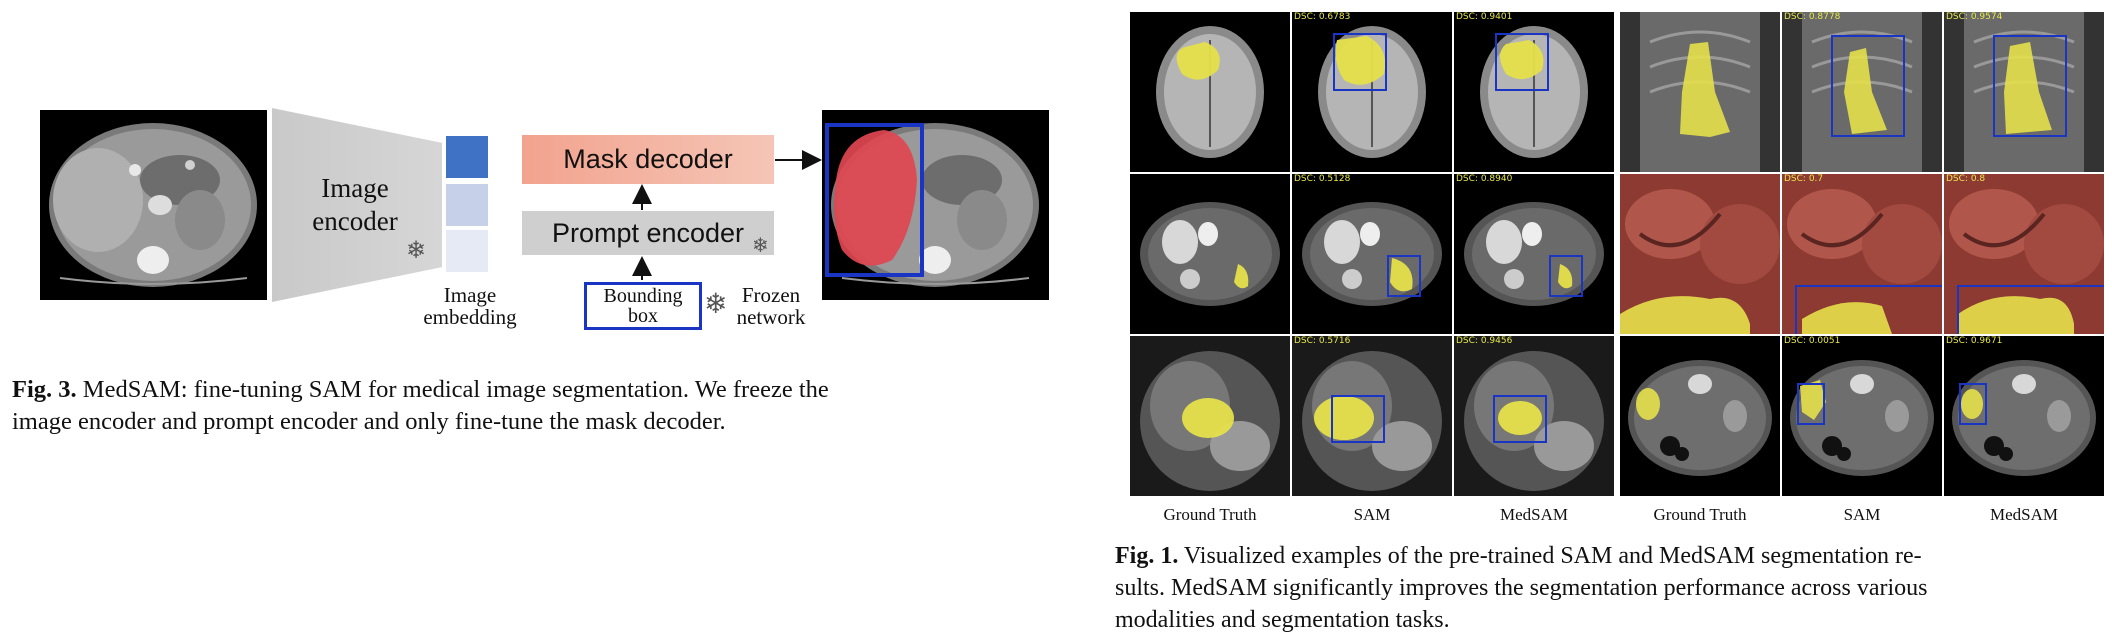 Image resolution: width=2112 pixels, height=643 pixels. Describe the element at coordinates (1484, 341) in the screenshot. I see `dsc-r3c3: DSC: 0.9456` at that location.